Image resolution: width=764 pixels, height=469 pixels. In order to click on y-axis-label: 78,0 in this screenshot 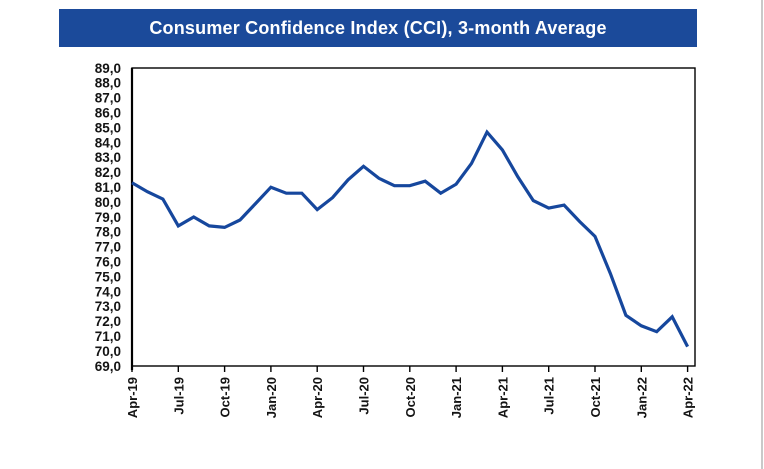, I will do `click(108, 232)`.